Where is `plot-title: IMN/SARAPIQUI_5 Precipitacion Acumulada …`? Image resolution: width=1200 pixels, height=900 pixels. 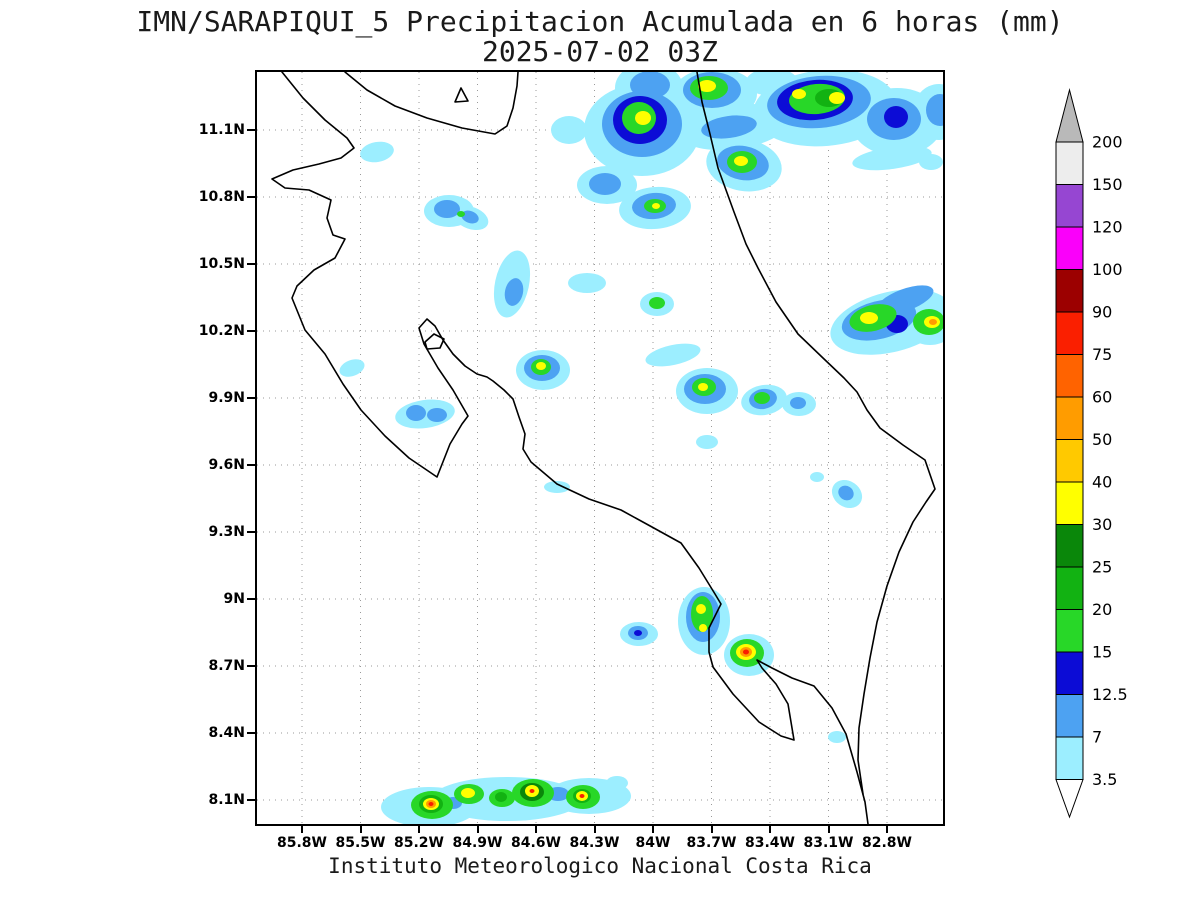 plot-title: IMN/SARAPIQUI_5 Precipitacion Acumulada … is located at coordinates (600, 21).